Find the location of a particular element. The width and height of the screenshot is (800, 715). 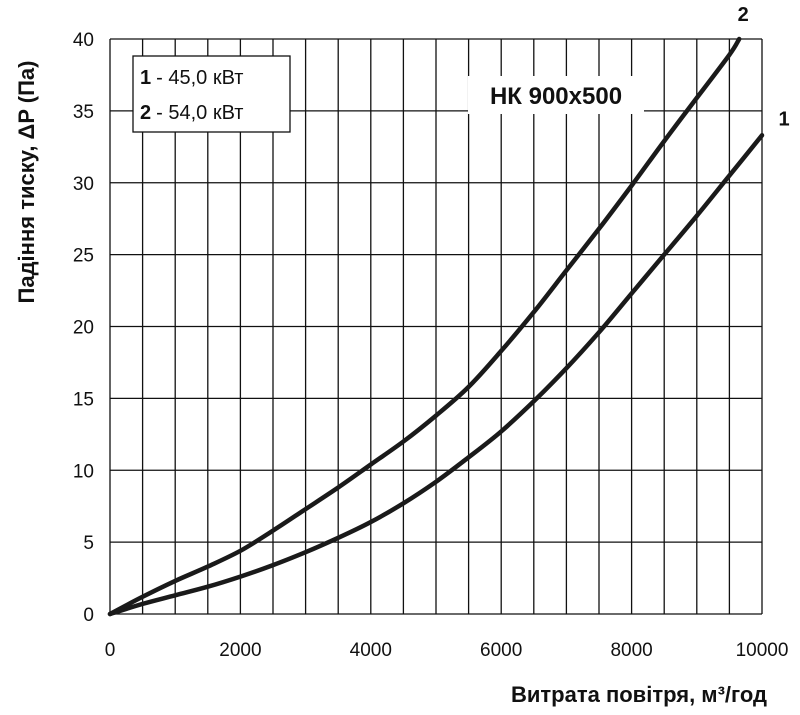

x-tick-label: 4000 is located at coordinates (371, 650).